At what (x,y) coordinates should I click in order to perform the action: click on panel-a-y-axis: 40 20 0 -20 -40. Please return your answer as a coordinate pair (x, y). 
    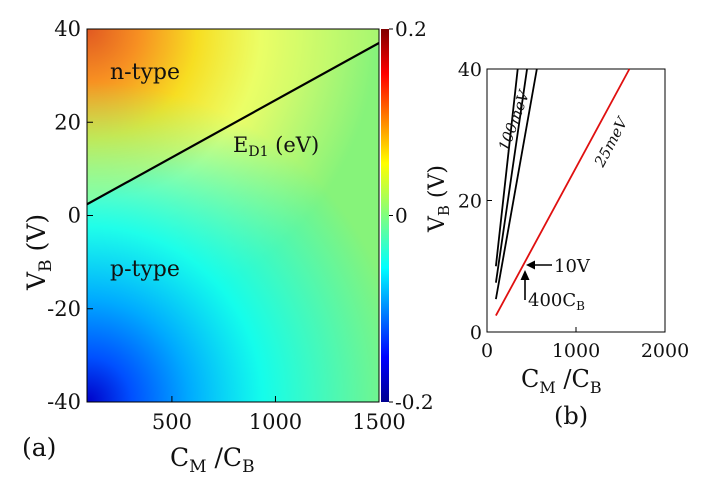
    Looking at the image, I should click on (70, 215).